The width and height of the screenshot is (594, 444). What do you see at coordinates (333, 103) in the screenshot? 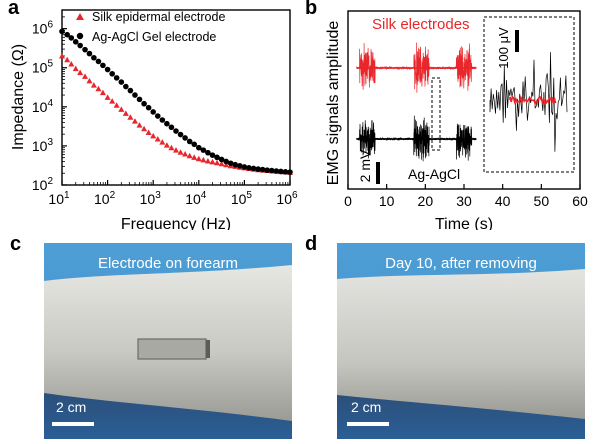
I see `y-axis-label: EMG signals amplitude` at bounding box center [333, 103].